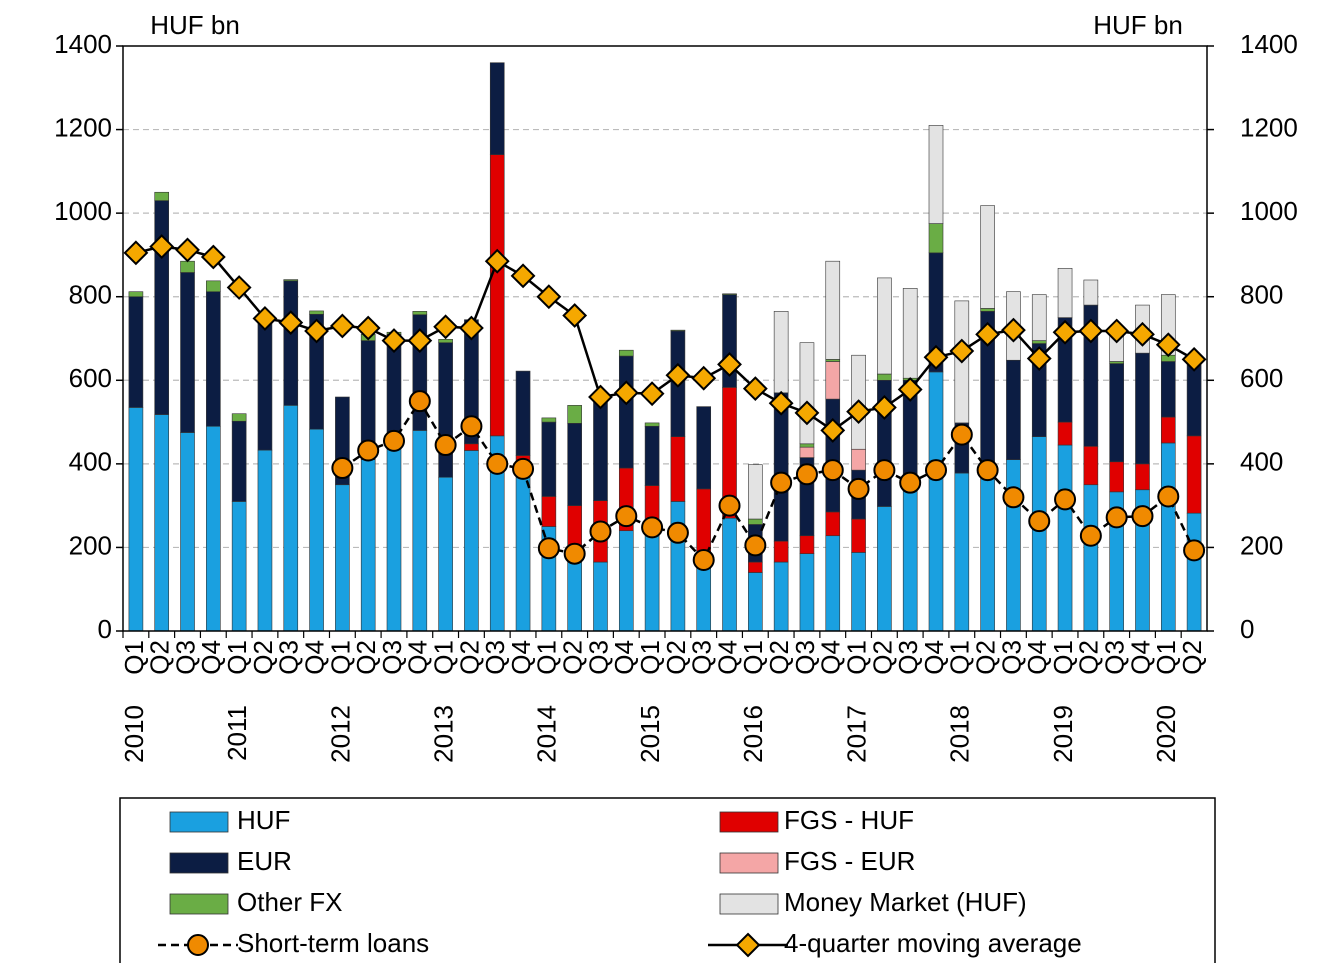  Describe the element at coordinates (1261, 295) in the screenshot. I see `y2-tick-label: 800` at that location.